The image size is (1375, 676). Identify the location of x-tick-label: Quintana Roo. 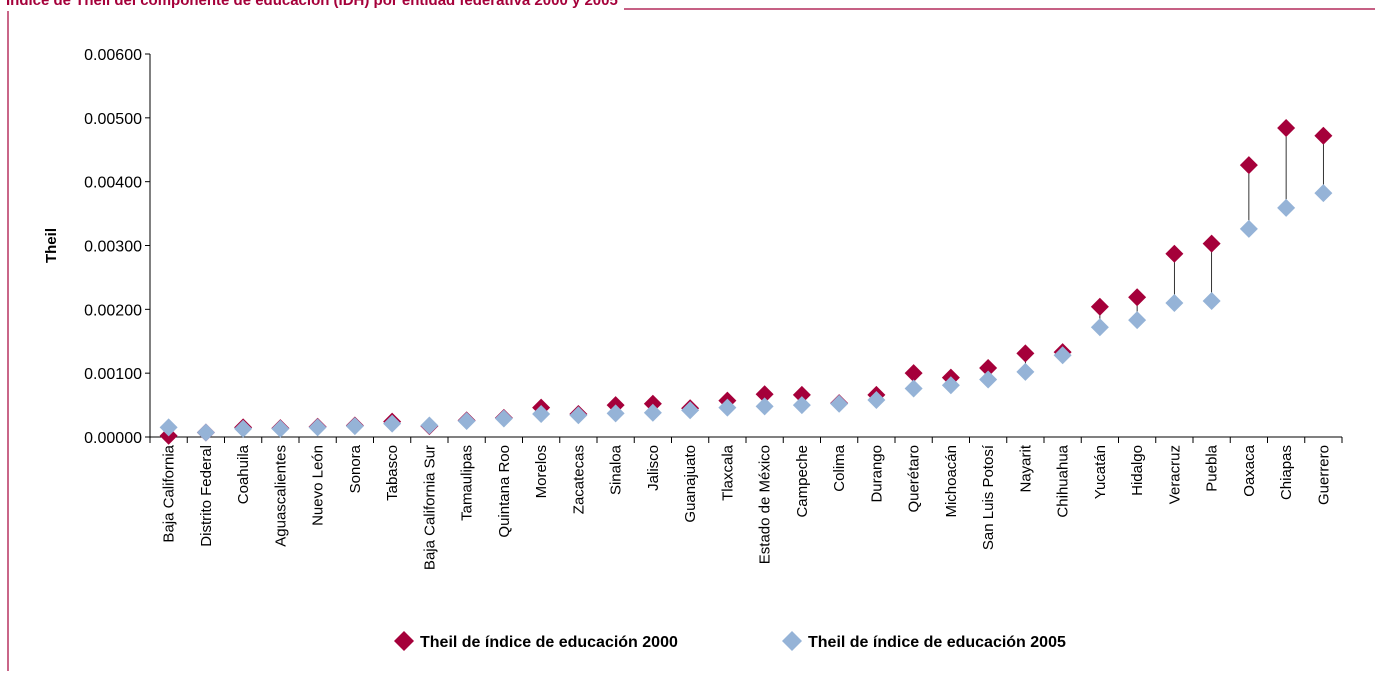
(504, 491).